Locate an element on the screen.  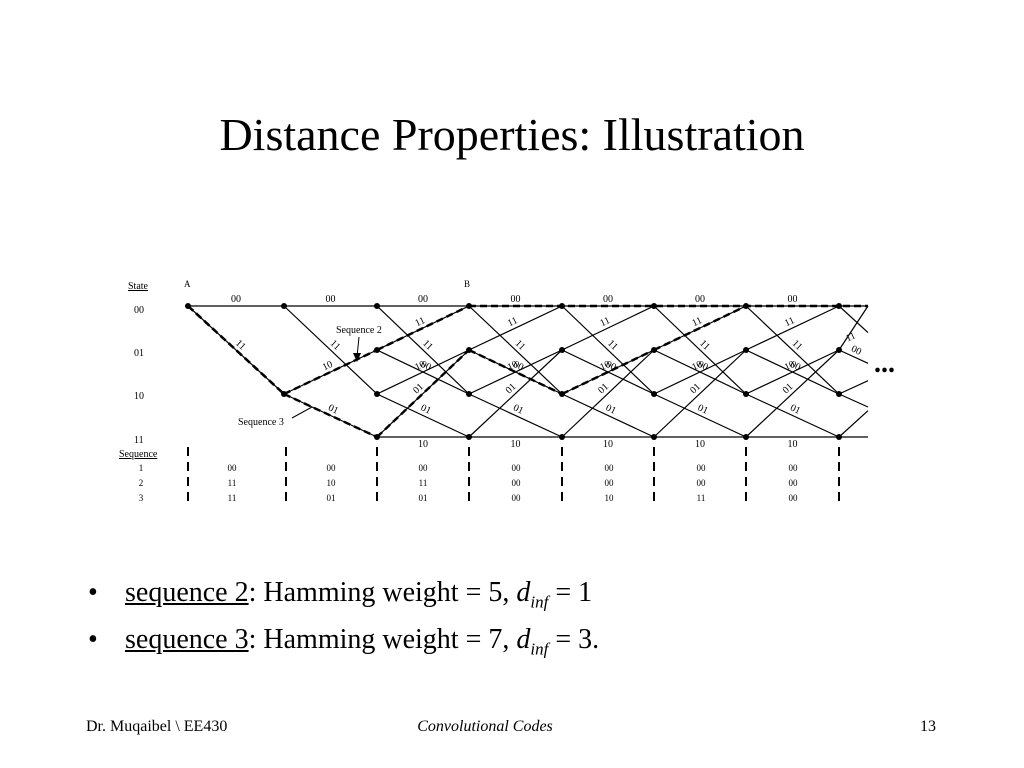
bullet-text: : Hamming weight = 5, is located at coordinates (382, 592).